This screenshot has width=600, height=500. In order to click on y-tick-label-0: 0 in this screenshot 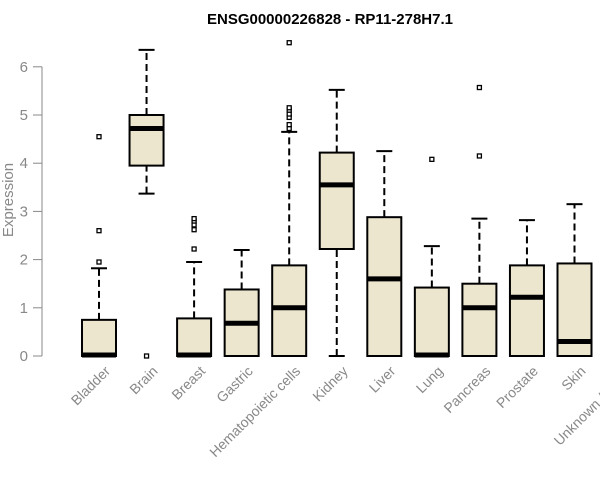, I will do `click(24, 356)`.